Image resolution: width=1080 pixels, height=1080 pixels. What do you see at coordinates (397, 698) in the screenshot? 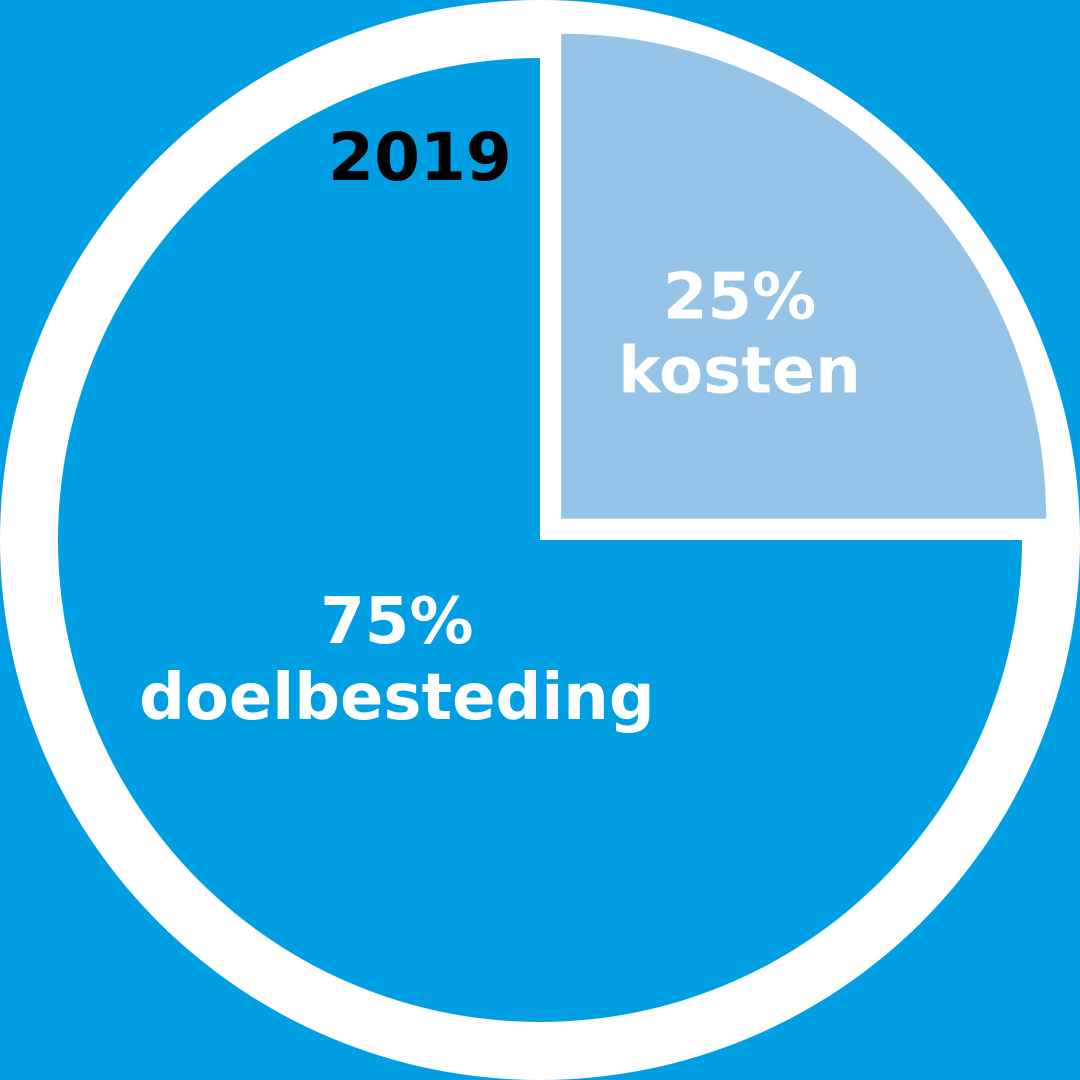
I see `slice-category-label-doelbesteding: doelbesteding` at bounding box center [397, 698].